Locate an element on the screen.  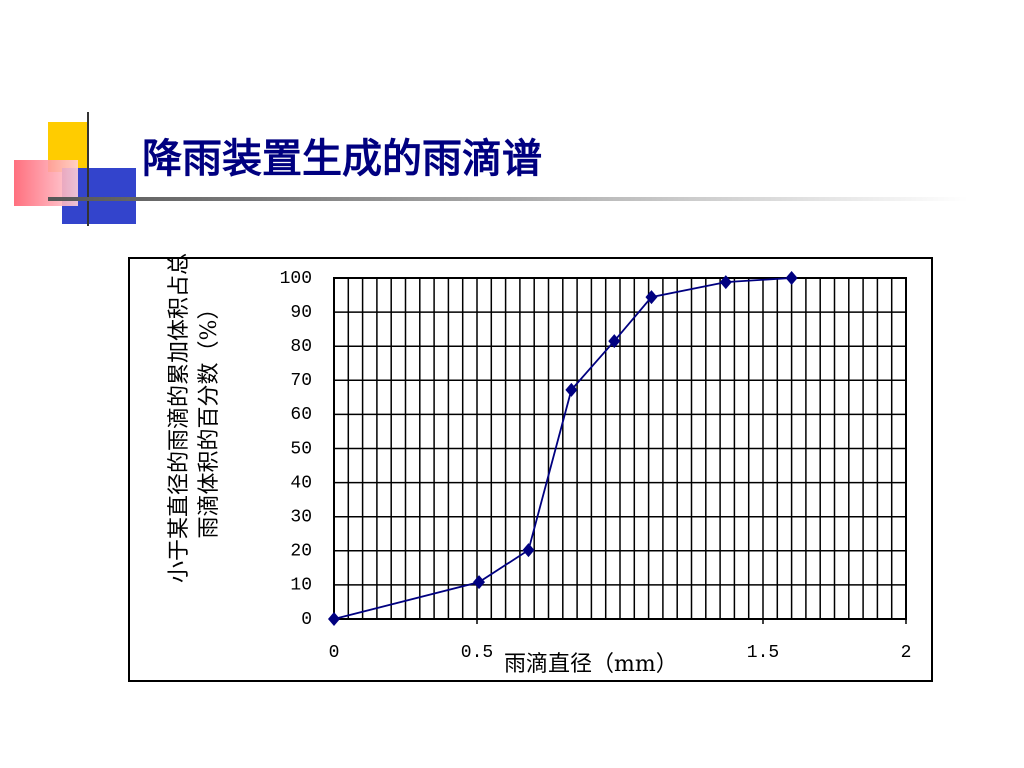
y-tick-label: 90 is located at coordinates (301, 313).